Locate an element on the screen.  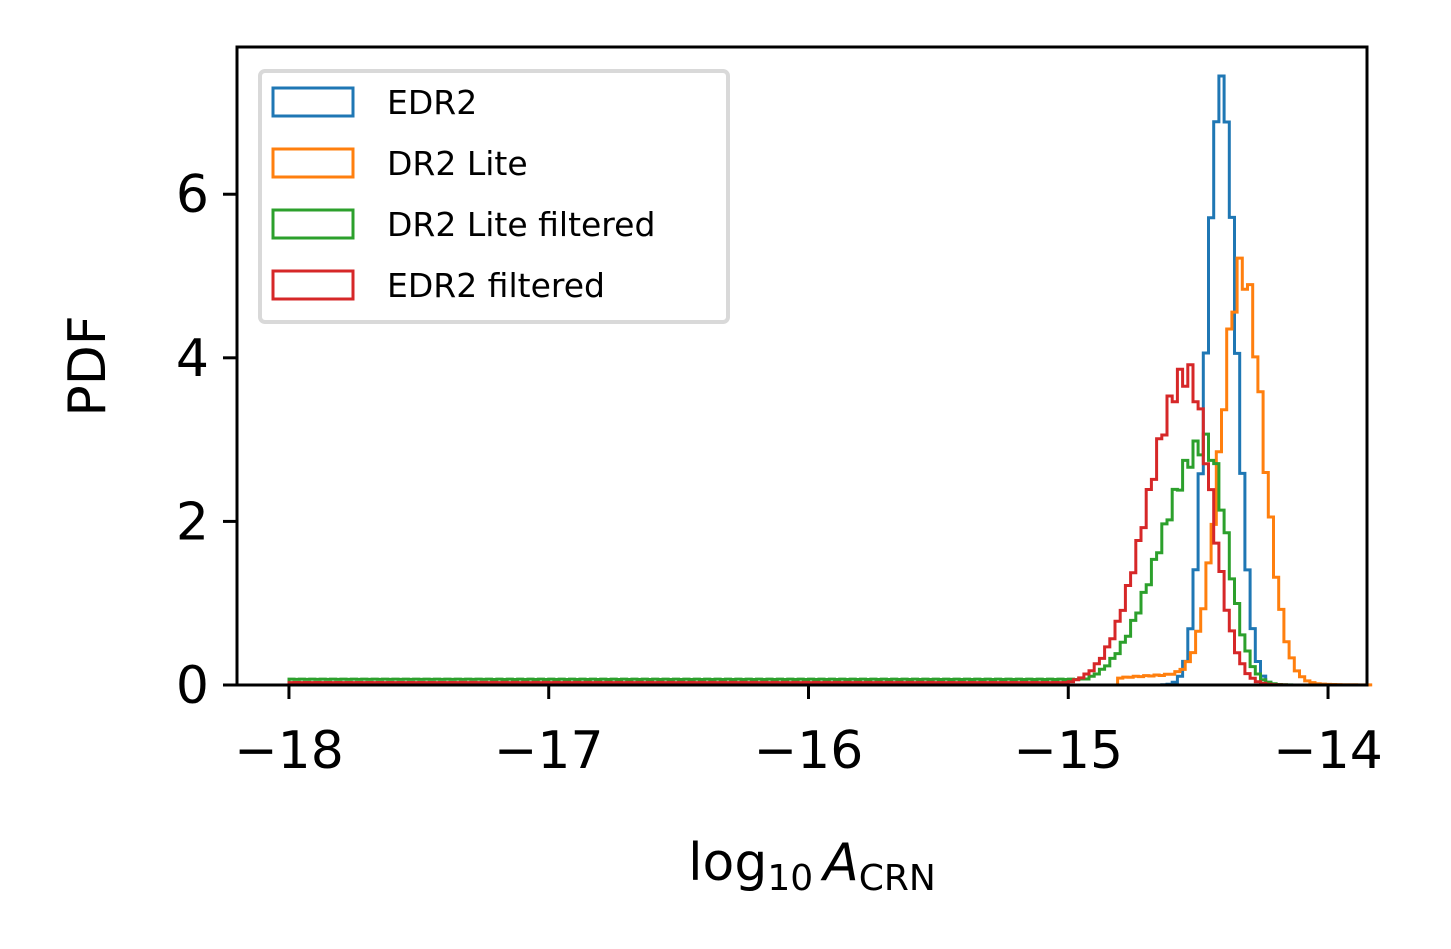
x-axis-label: log10 ACRN is located at coordinates (812, 866).